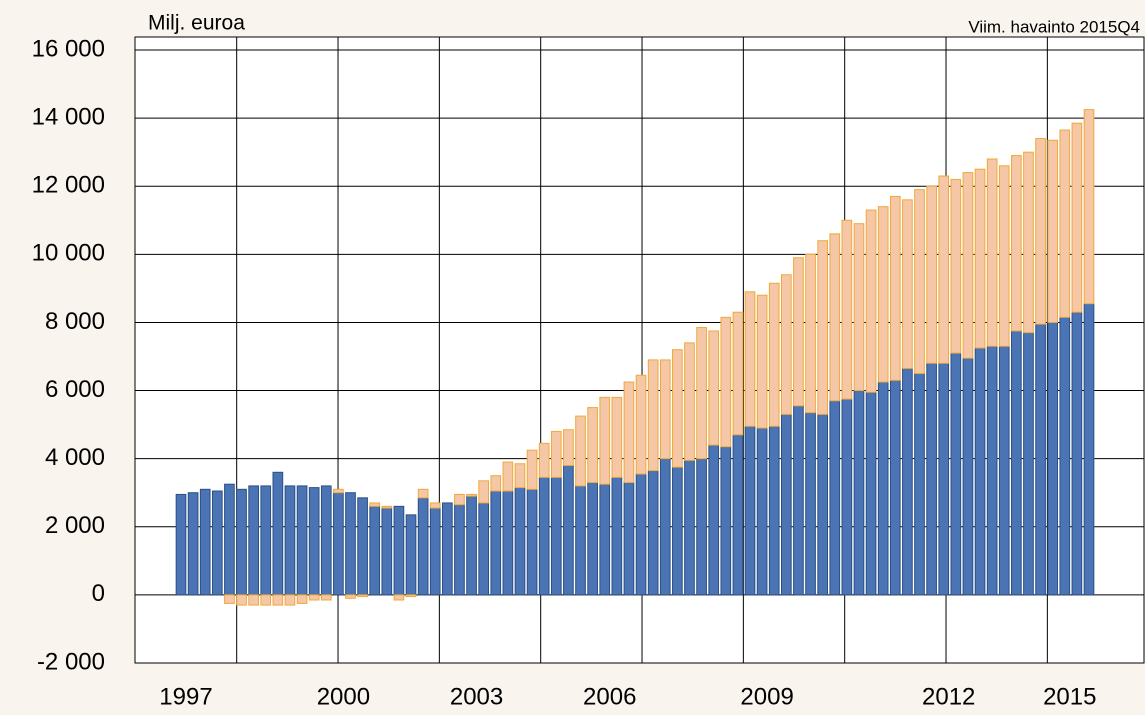 The width and height of the screenshot is (1145, 715). I want to click on y-tick-label: 4 000, so click(75, 457).